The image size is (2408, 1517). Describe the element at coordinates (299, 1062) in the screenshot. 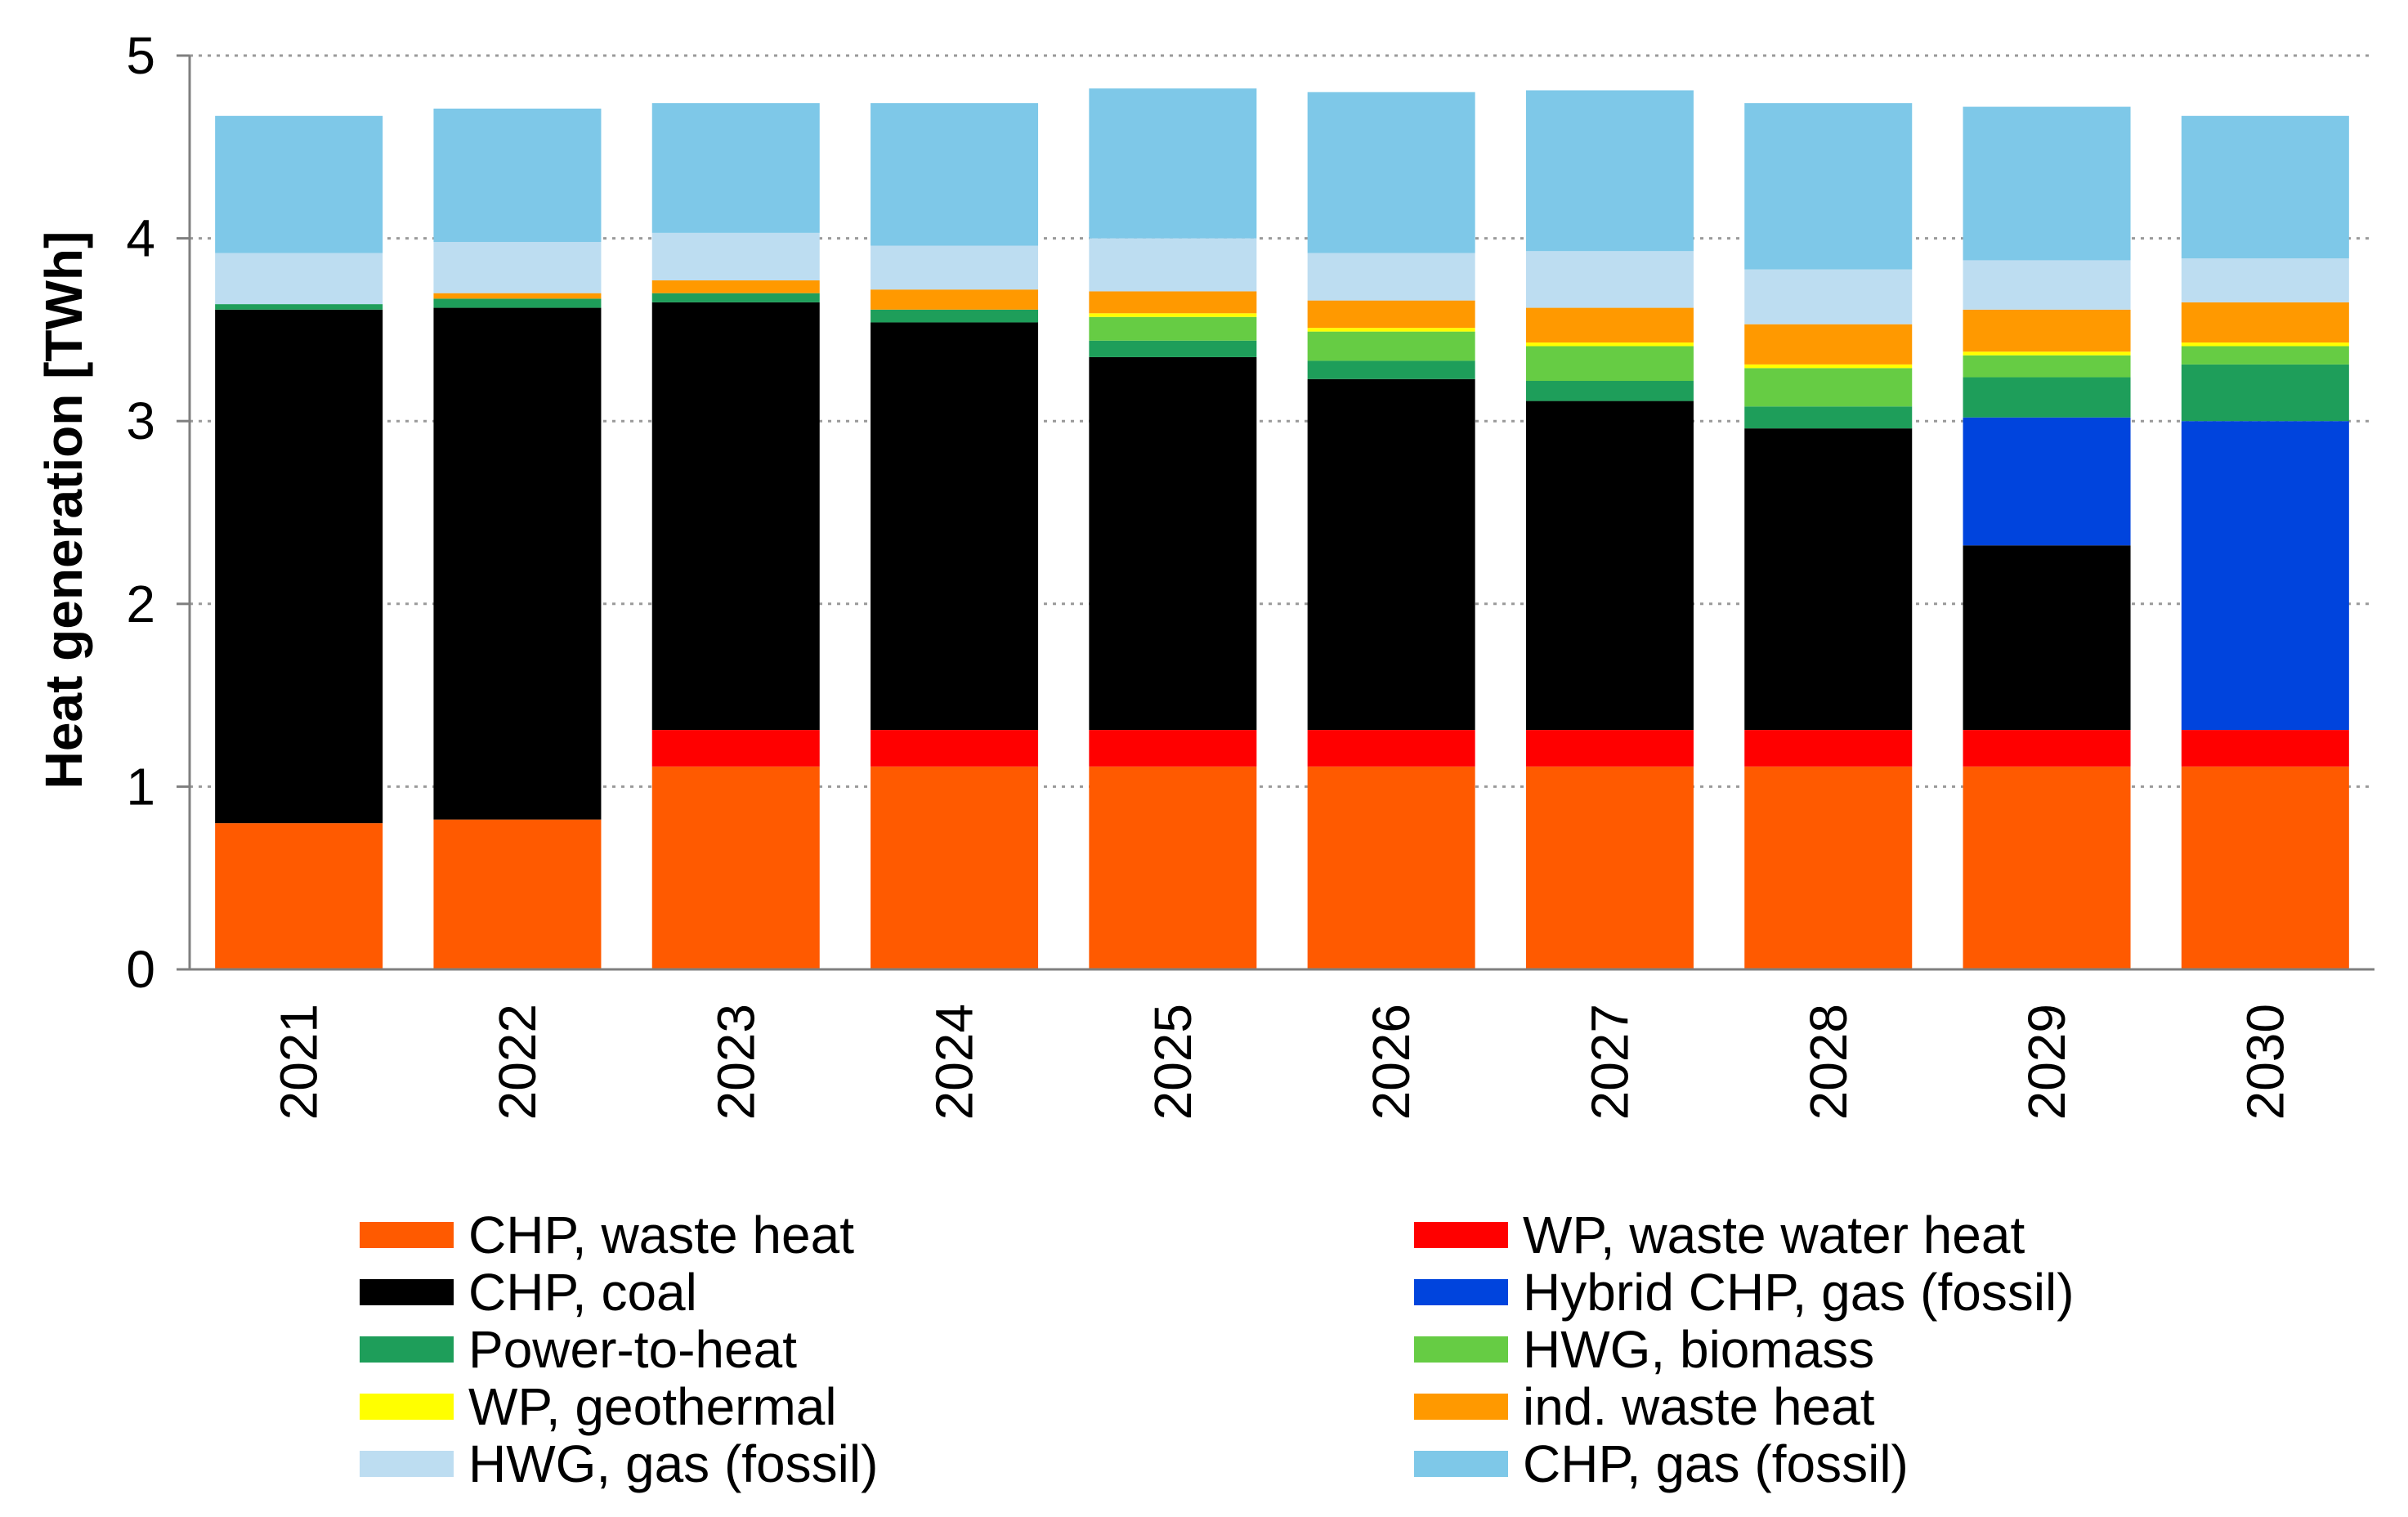

I see `x-tick-label: 2021` at that location.